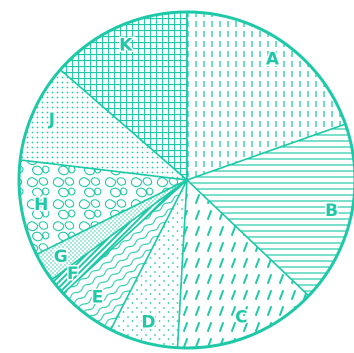  I want to click on slice-label-c: C, so click(241, 318).